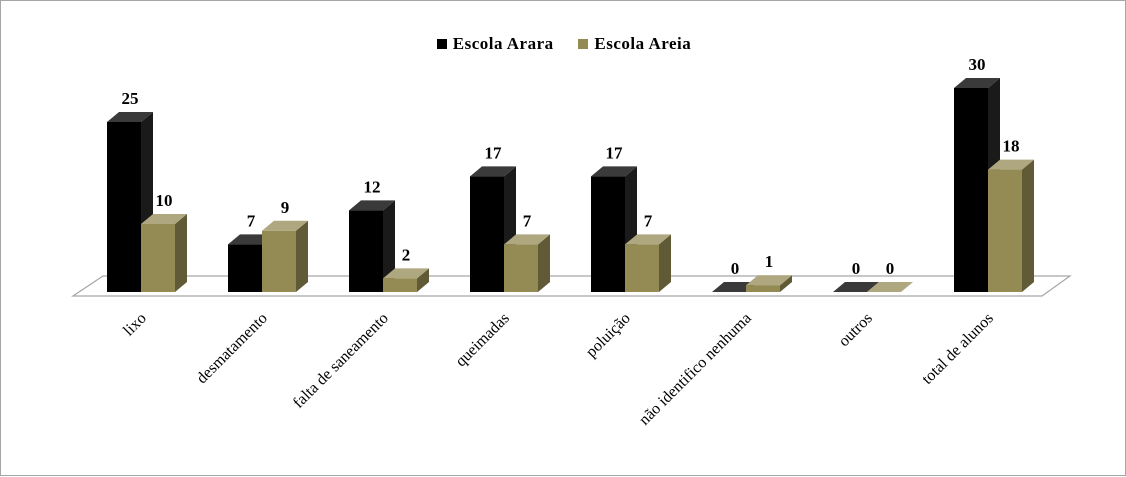  Describe the element at coordinates (571, 286) in the screenshot. I see `chart-floor` at that location.